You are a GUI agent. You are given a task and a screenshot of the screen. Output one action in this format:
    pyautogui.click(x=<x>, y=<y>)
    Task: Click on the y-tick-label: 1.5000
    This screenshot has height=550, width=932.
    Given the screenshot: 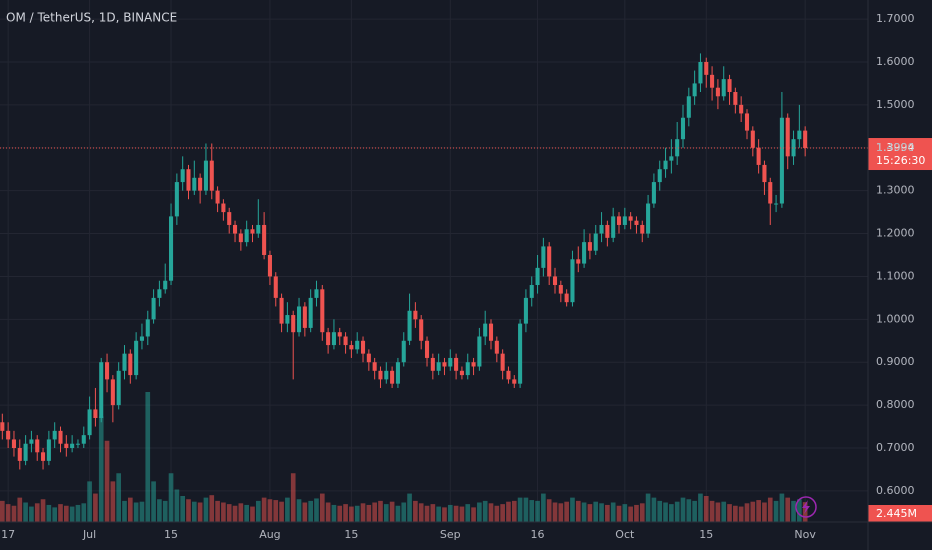 What is the action you would take?
    pyautogui.click(x=895, y=104)
    